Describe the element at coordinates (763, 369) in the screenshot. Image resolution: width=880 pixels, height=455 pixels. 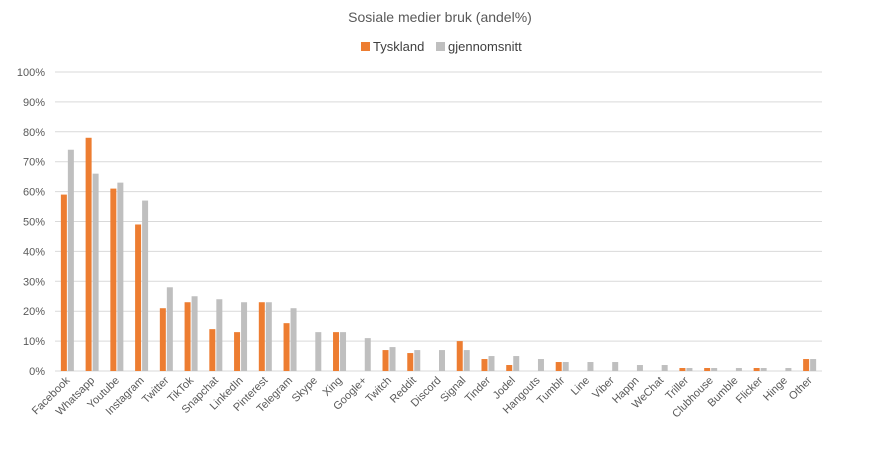
I see `bar-gjennomsnitt-flicker` at that location.